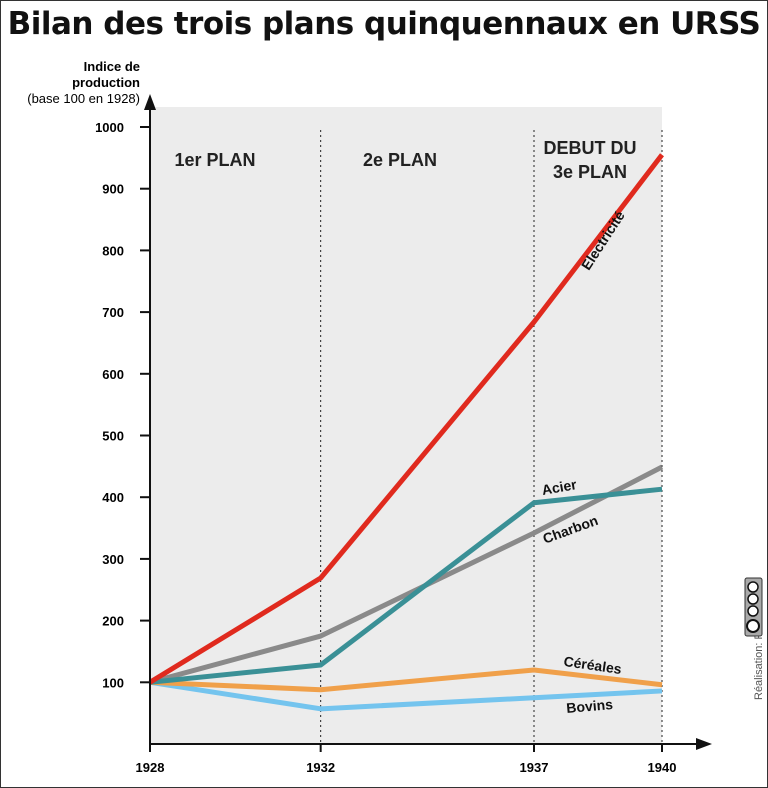 The height and width of the screenshot is (788, 768). I want to click on x-tick-label: 1928, so click(150, 767).